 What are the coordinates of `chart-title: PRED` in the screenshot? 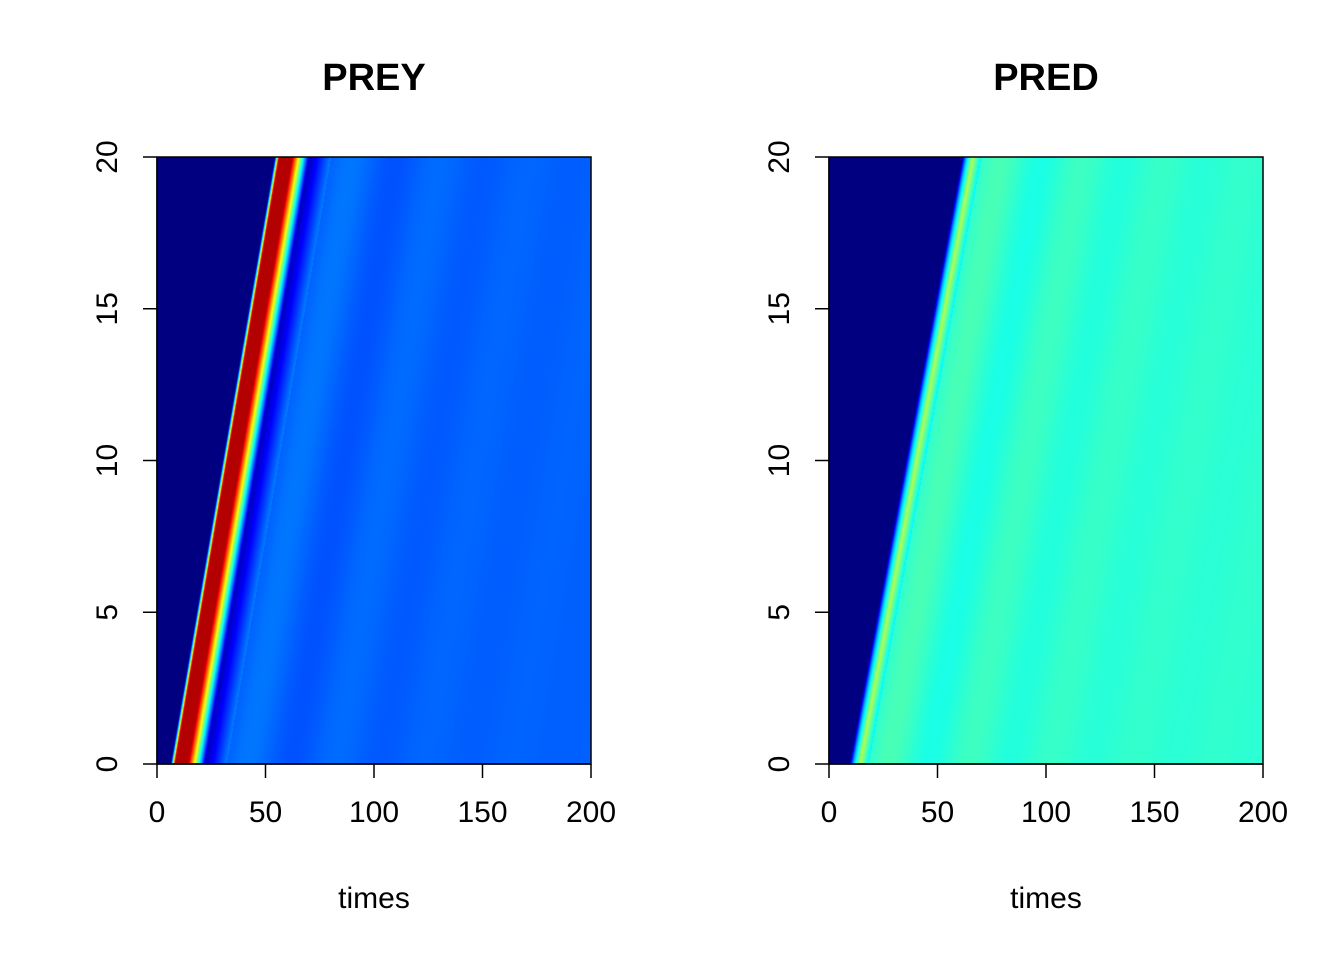 It's located at (1046, 78).